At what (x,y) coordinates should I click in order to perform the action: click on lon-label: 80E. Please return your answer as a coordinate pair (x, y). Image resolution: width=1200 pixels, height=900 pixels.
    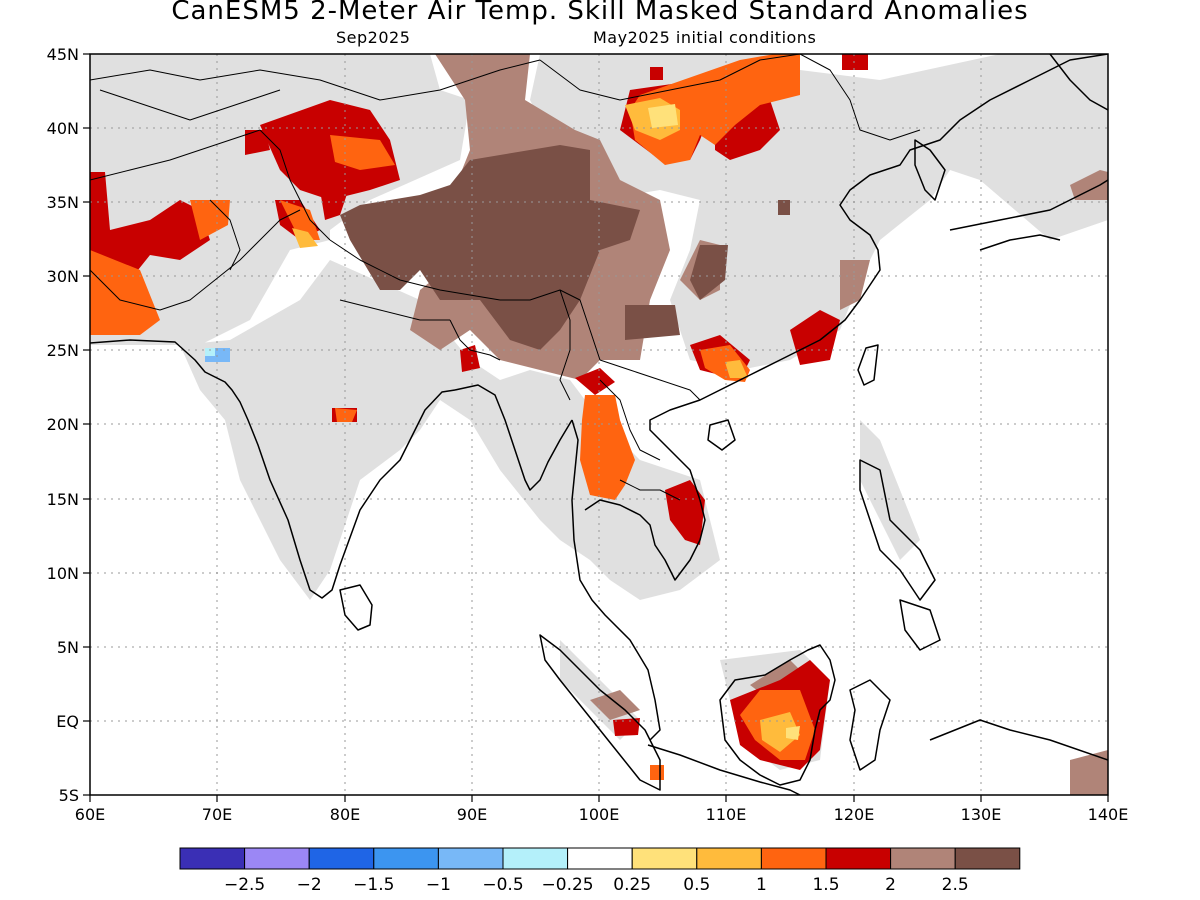
    Looking at the image, I should click on (345, 814).